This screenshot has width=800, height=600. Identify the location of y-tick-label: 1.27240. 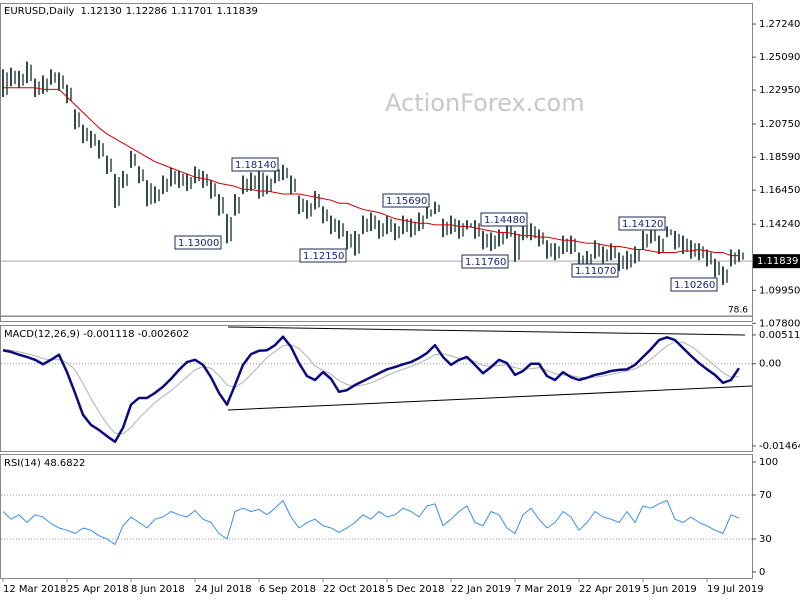
(779, 24).